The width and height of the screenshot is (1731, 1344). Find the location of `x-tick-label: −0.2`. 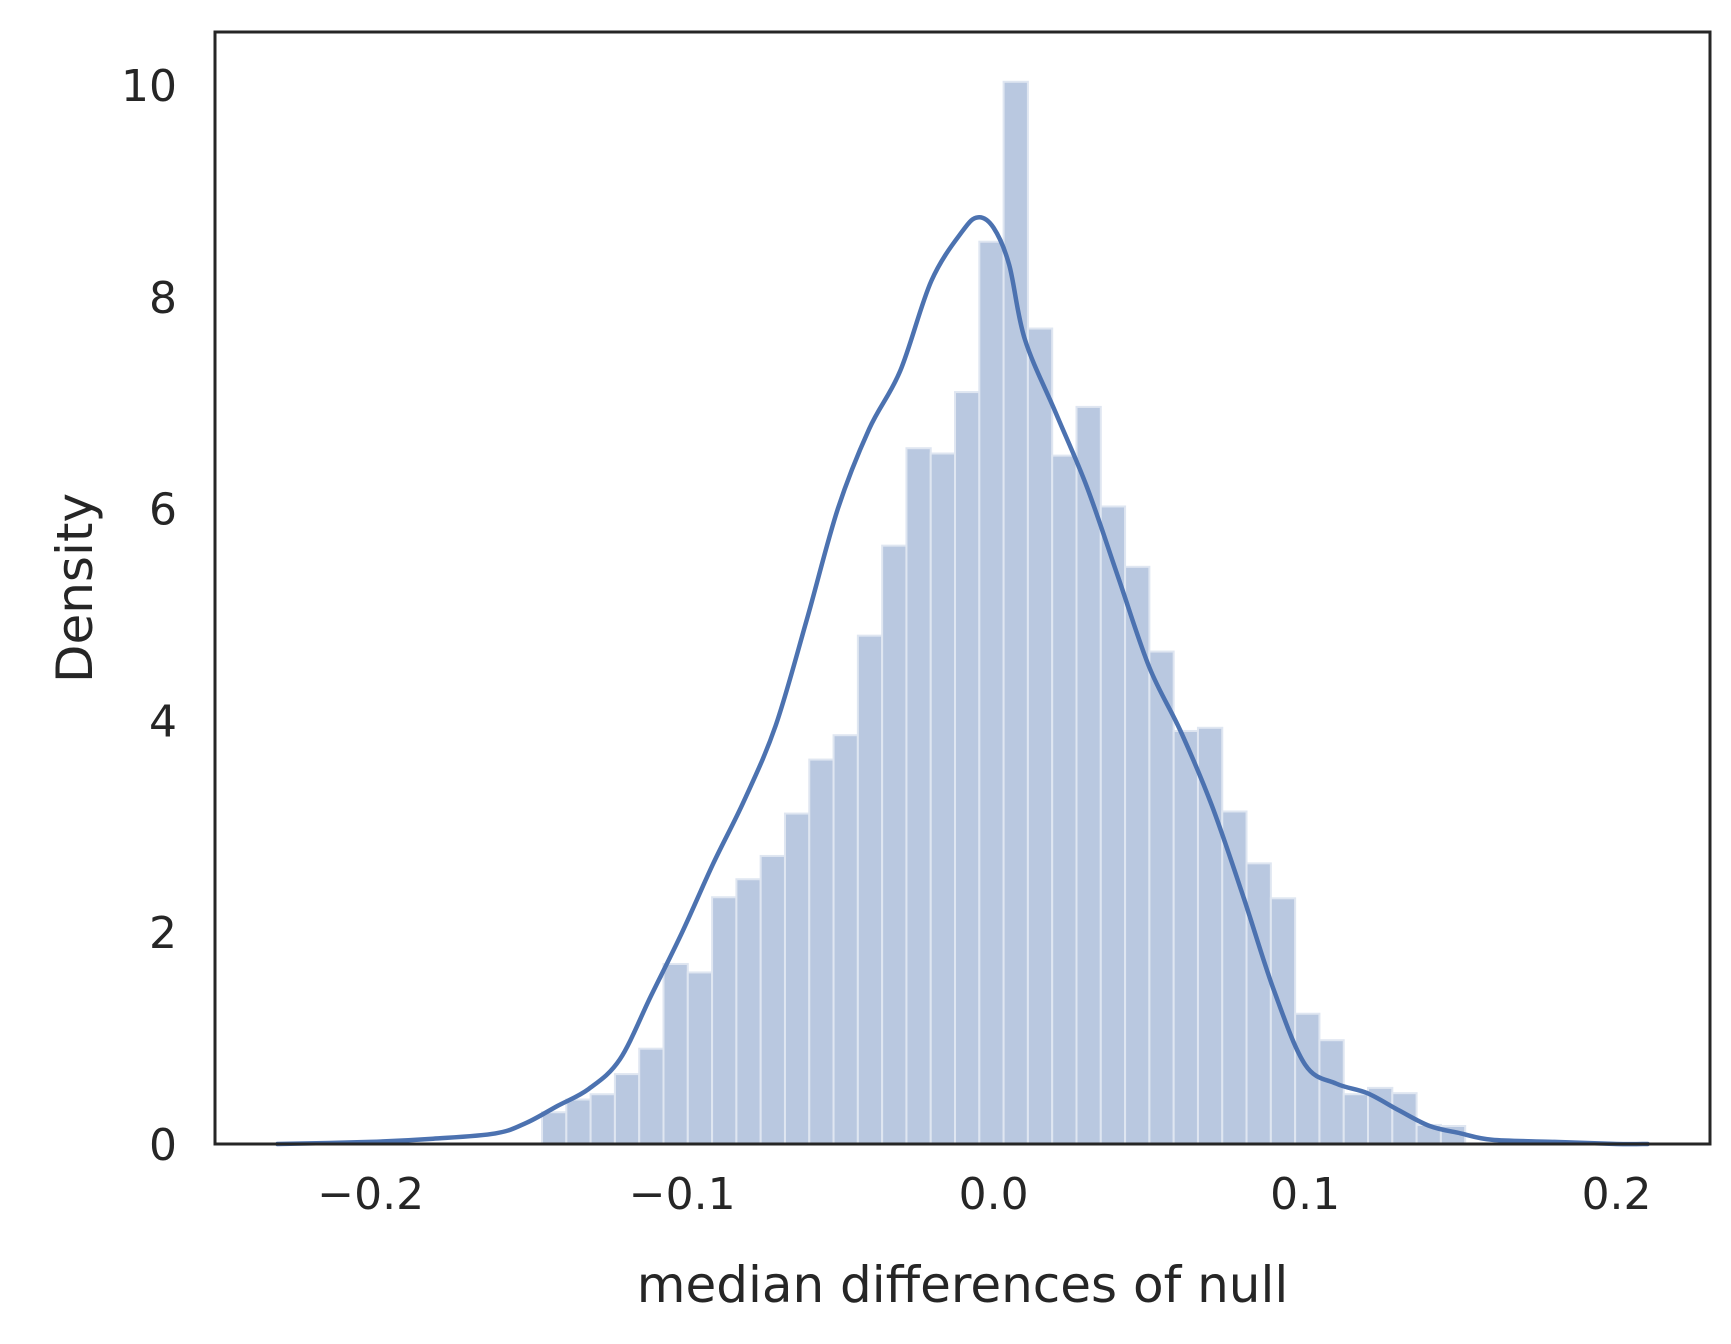

x-tick-label: −0.2 is located at coordinates (370, 1194).